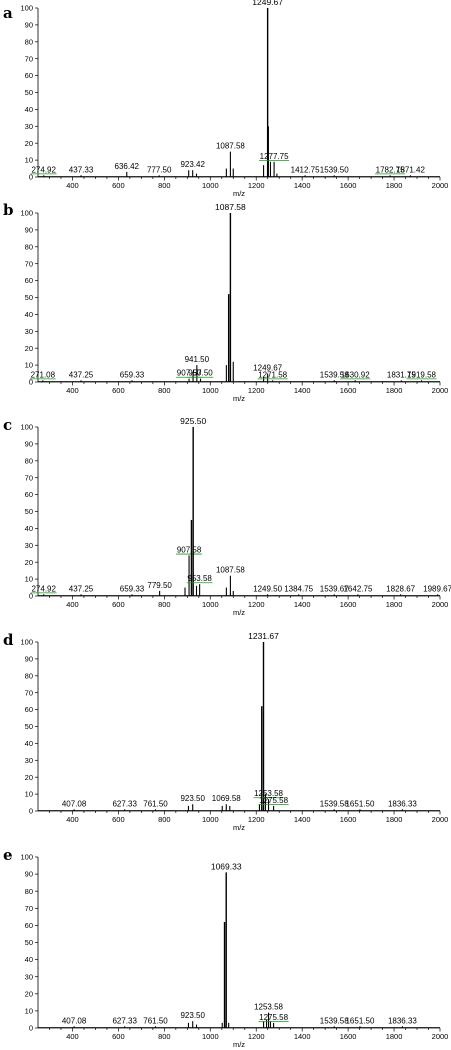 The image size is (451, 1050). I want to click on peak-label: 907.58, so click(189, 549).